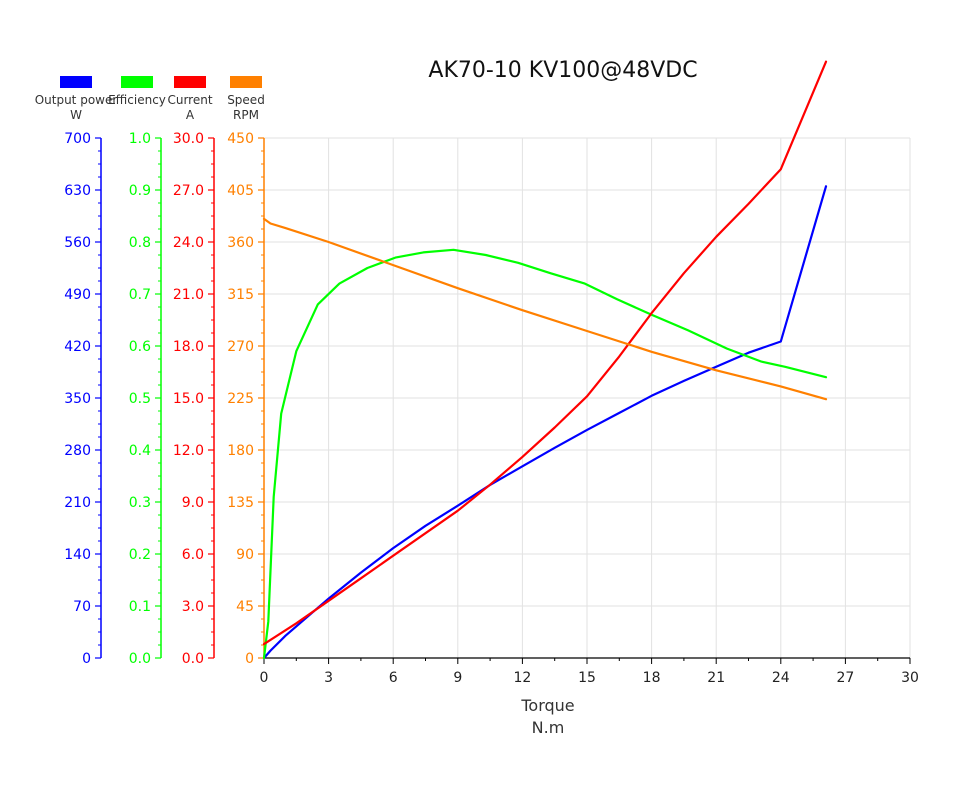  What do you see at coordinates (77, 243) in the screenshot?
I see `output-power-tick-label: 560` at bounding box center [77, 243].